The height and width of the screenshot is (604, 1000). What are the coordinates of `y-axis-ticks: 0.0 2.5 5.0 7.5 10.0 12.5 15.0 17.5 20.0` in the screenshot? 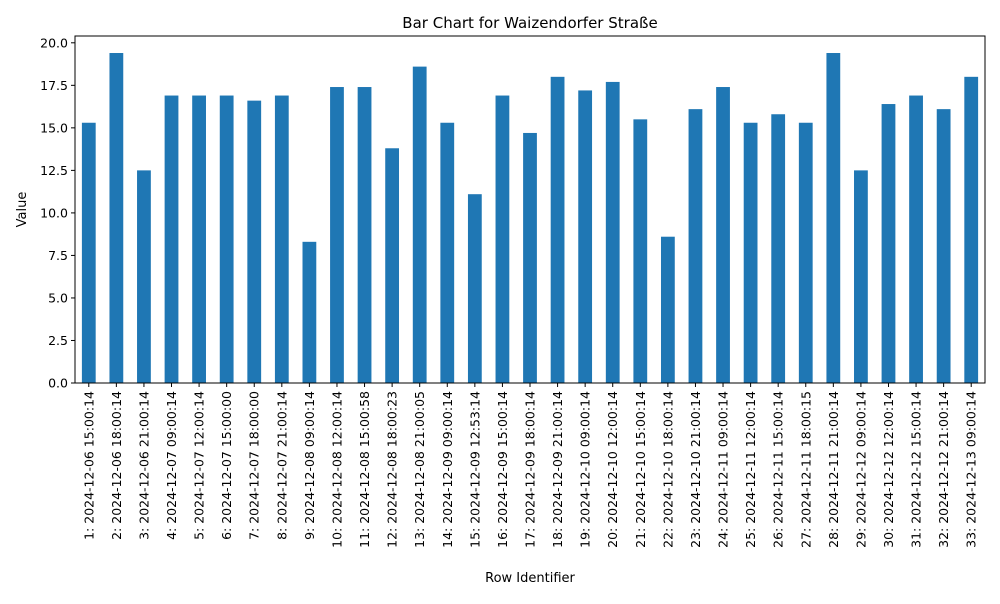 It's located at (57, 213).